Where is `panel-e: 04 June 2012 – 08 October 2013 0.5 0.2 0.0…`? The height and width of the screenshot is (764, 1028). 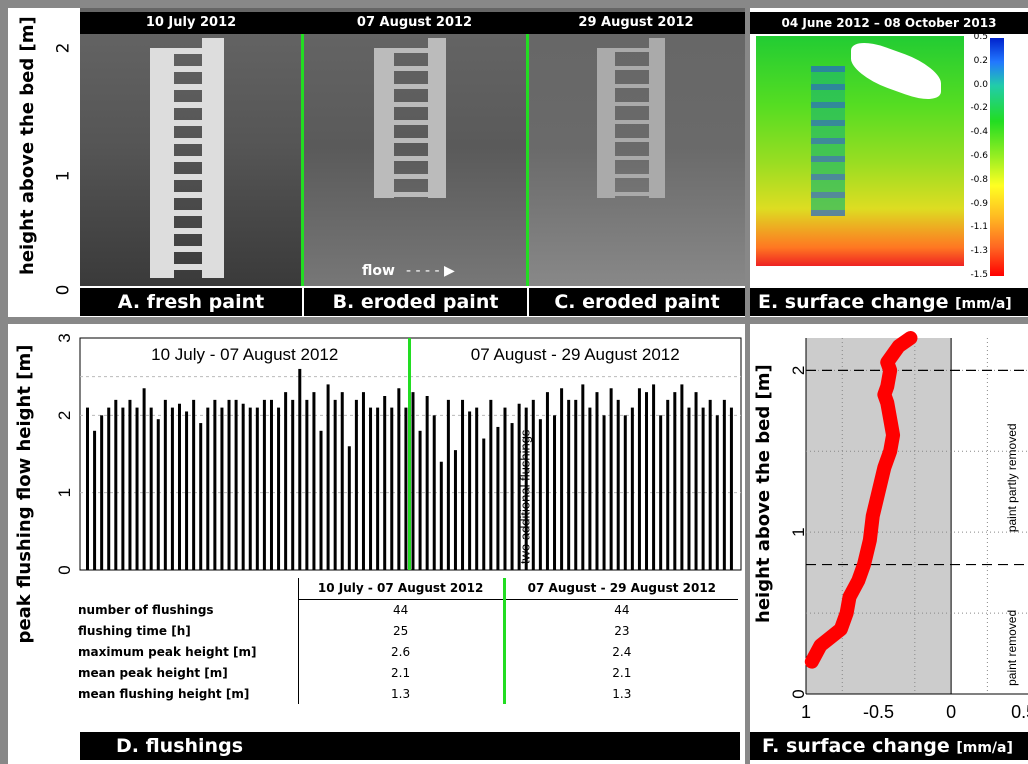
panel-e: 04 June 2012 – 08 October 2013 0.5 0.2 0.0… is located at coordinates (889, 162).